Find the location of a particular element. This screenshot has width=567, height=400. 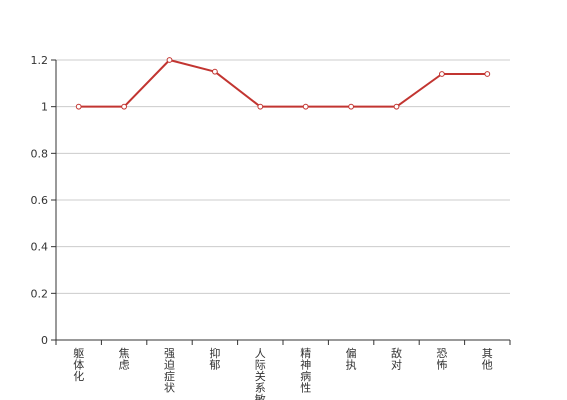

y-tick-label: 1.2 is located at coordinates (40, 60).